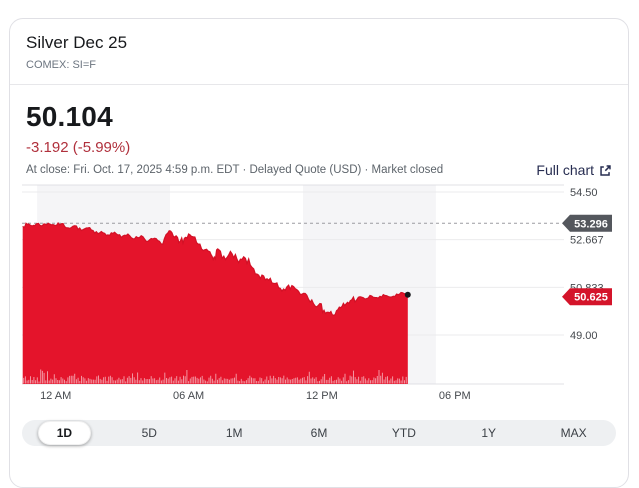 This screenshot has width=639, height=488. Describe the element at coordinates (78, 147) in the screenshot. I see `price-change: -3.192 (-5.99%)` at that location.